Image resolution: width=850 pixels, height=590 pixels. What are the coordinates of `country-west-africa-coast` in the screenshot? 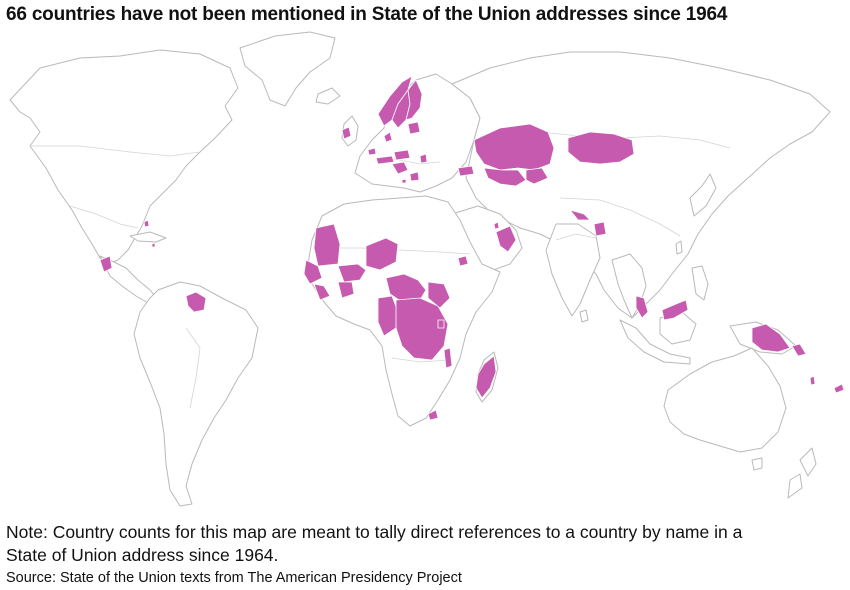 It's located at (313, 272).